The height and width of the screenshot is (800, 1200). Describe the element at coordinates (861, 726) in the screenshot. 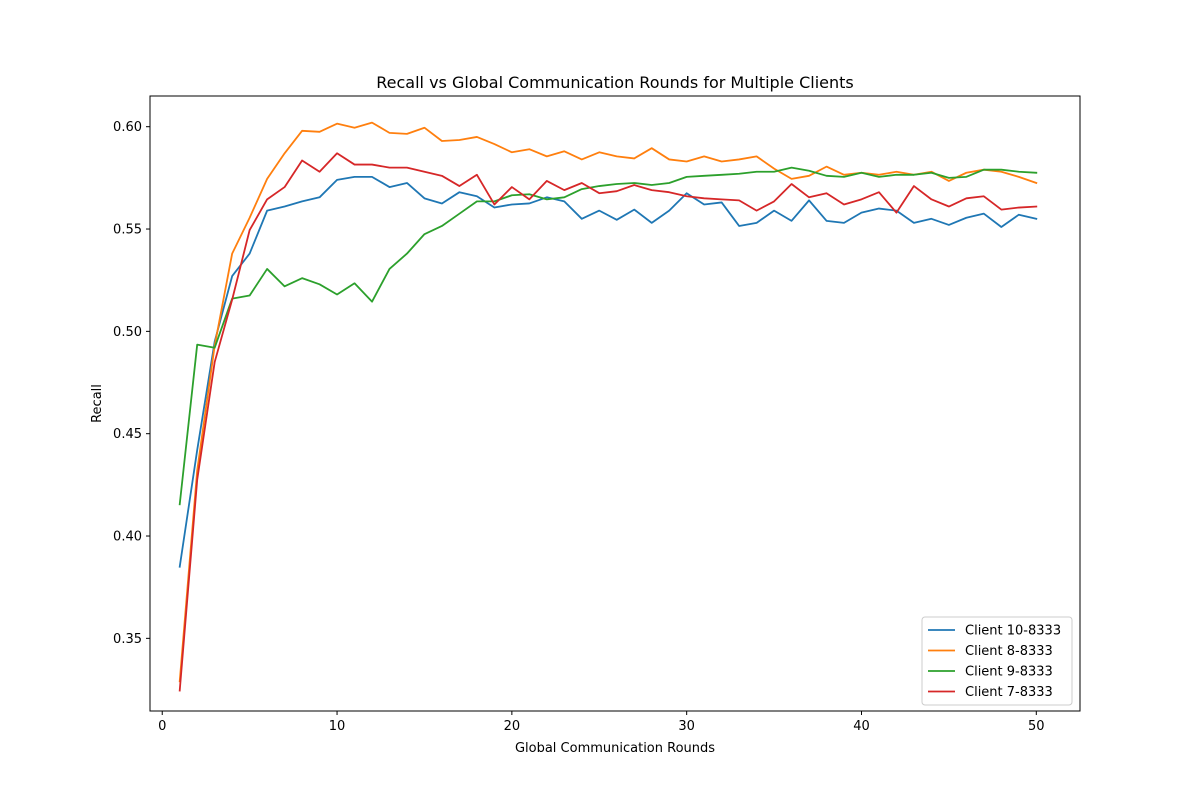

I see `x-tick-label: 40` at that location.